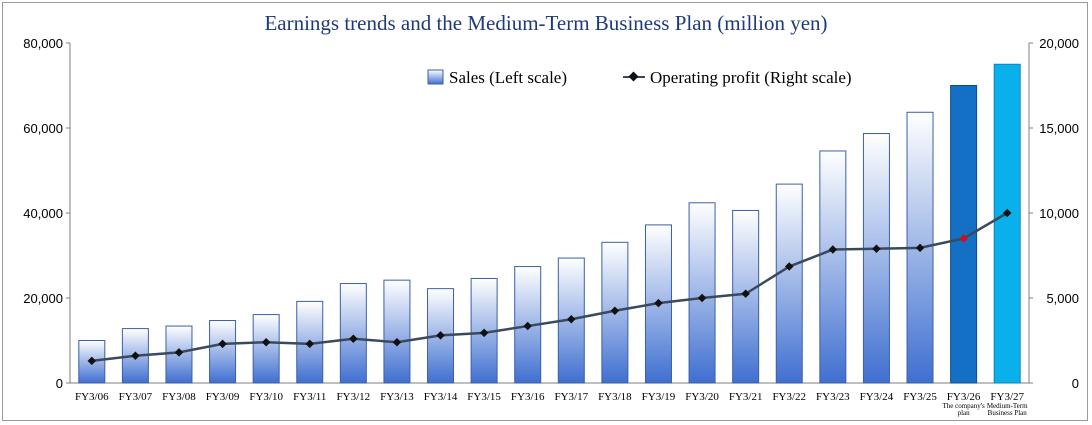 The width and height of the screenshot is (1092, 425). I want to click on right-tick-label: 15,000, so click(1059, 128).